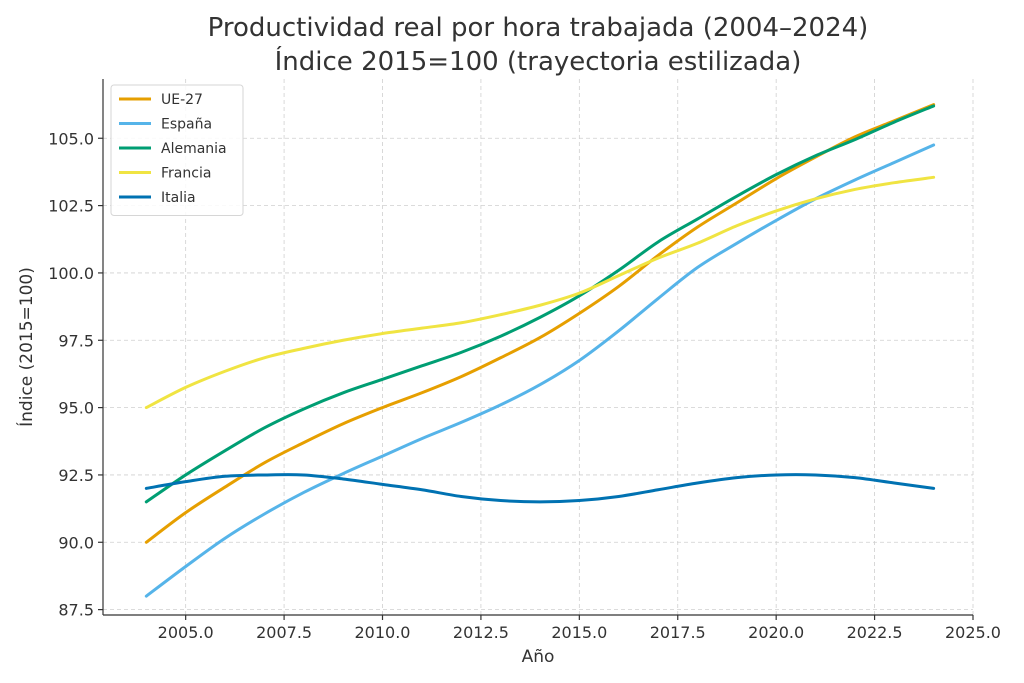 This screenshot has height=683, width=1024. I want to click on x-tick-label: 2012.5, so click(481, 632).